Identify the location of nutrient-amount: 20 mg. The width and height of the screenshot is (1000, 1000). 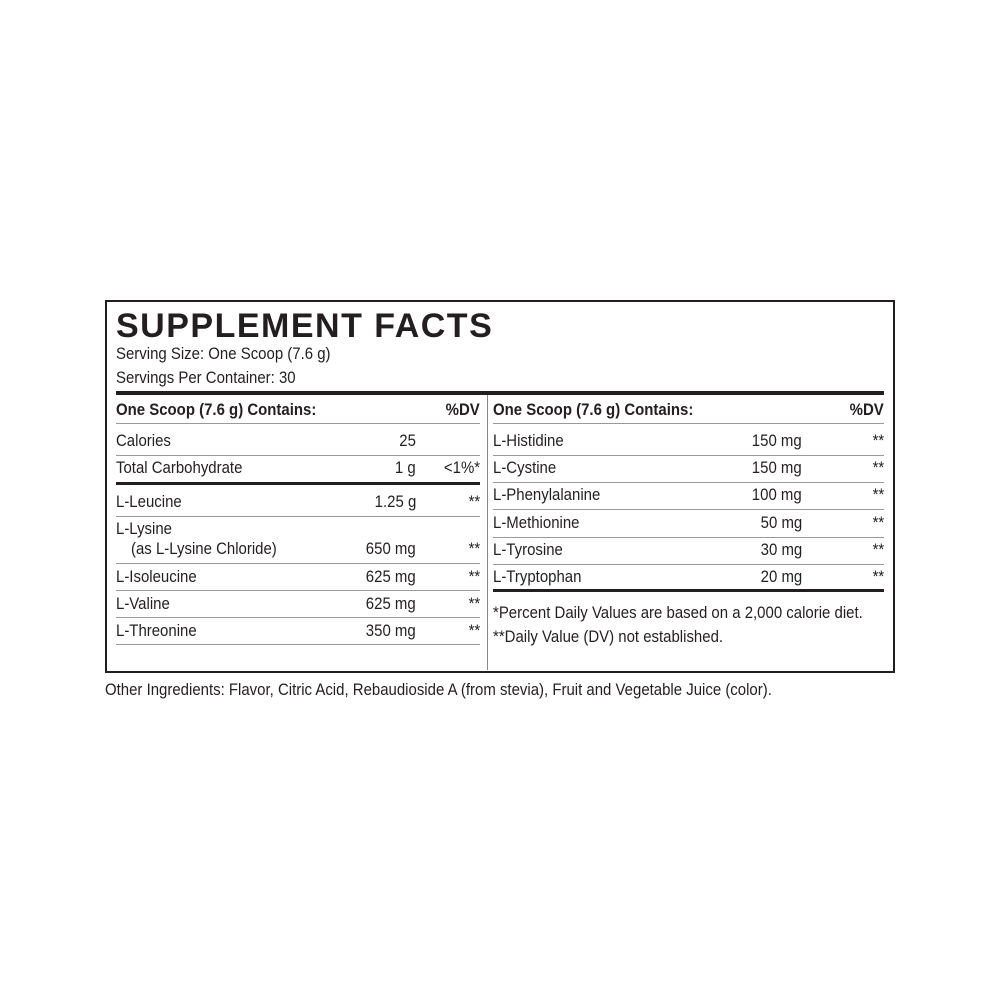
(781, 576).